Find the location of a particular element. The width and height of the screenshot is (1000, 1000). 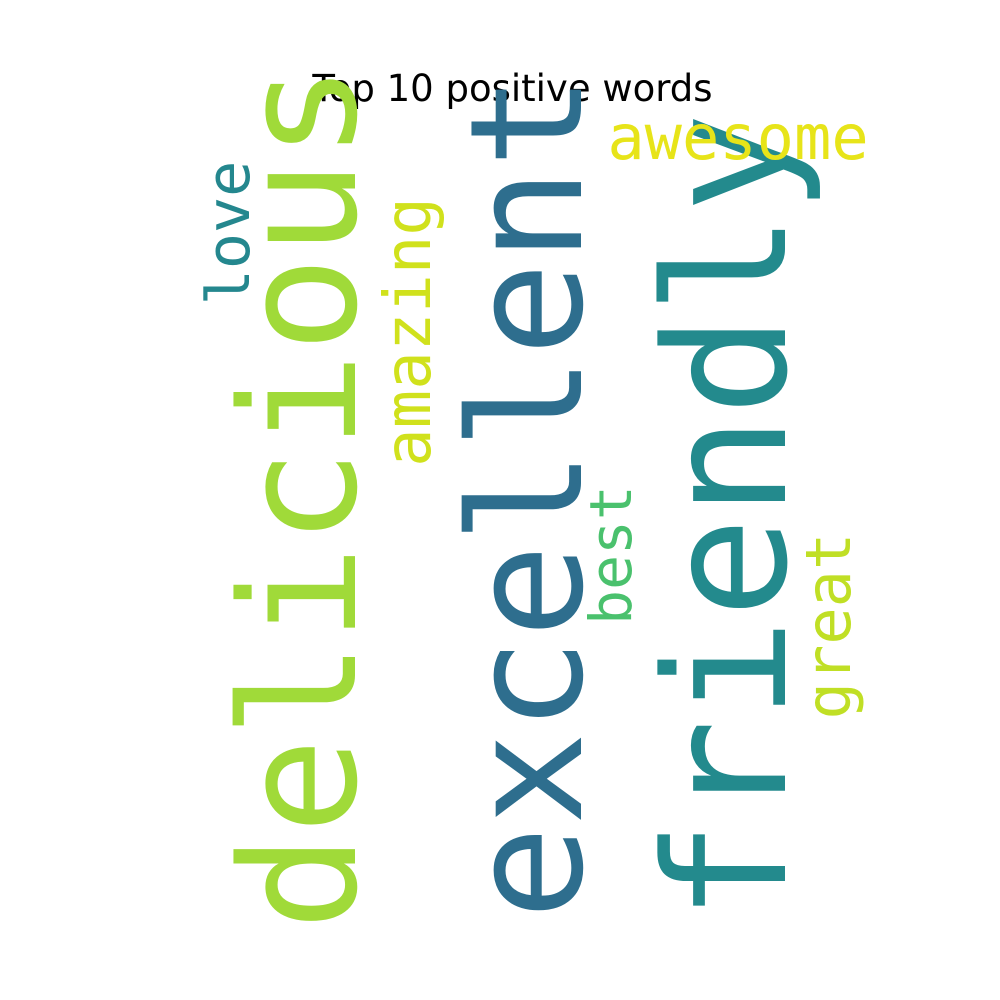

word-great: great is located at coordinates (828, 626).